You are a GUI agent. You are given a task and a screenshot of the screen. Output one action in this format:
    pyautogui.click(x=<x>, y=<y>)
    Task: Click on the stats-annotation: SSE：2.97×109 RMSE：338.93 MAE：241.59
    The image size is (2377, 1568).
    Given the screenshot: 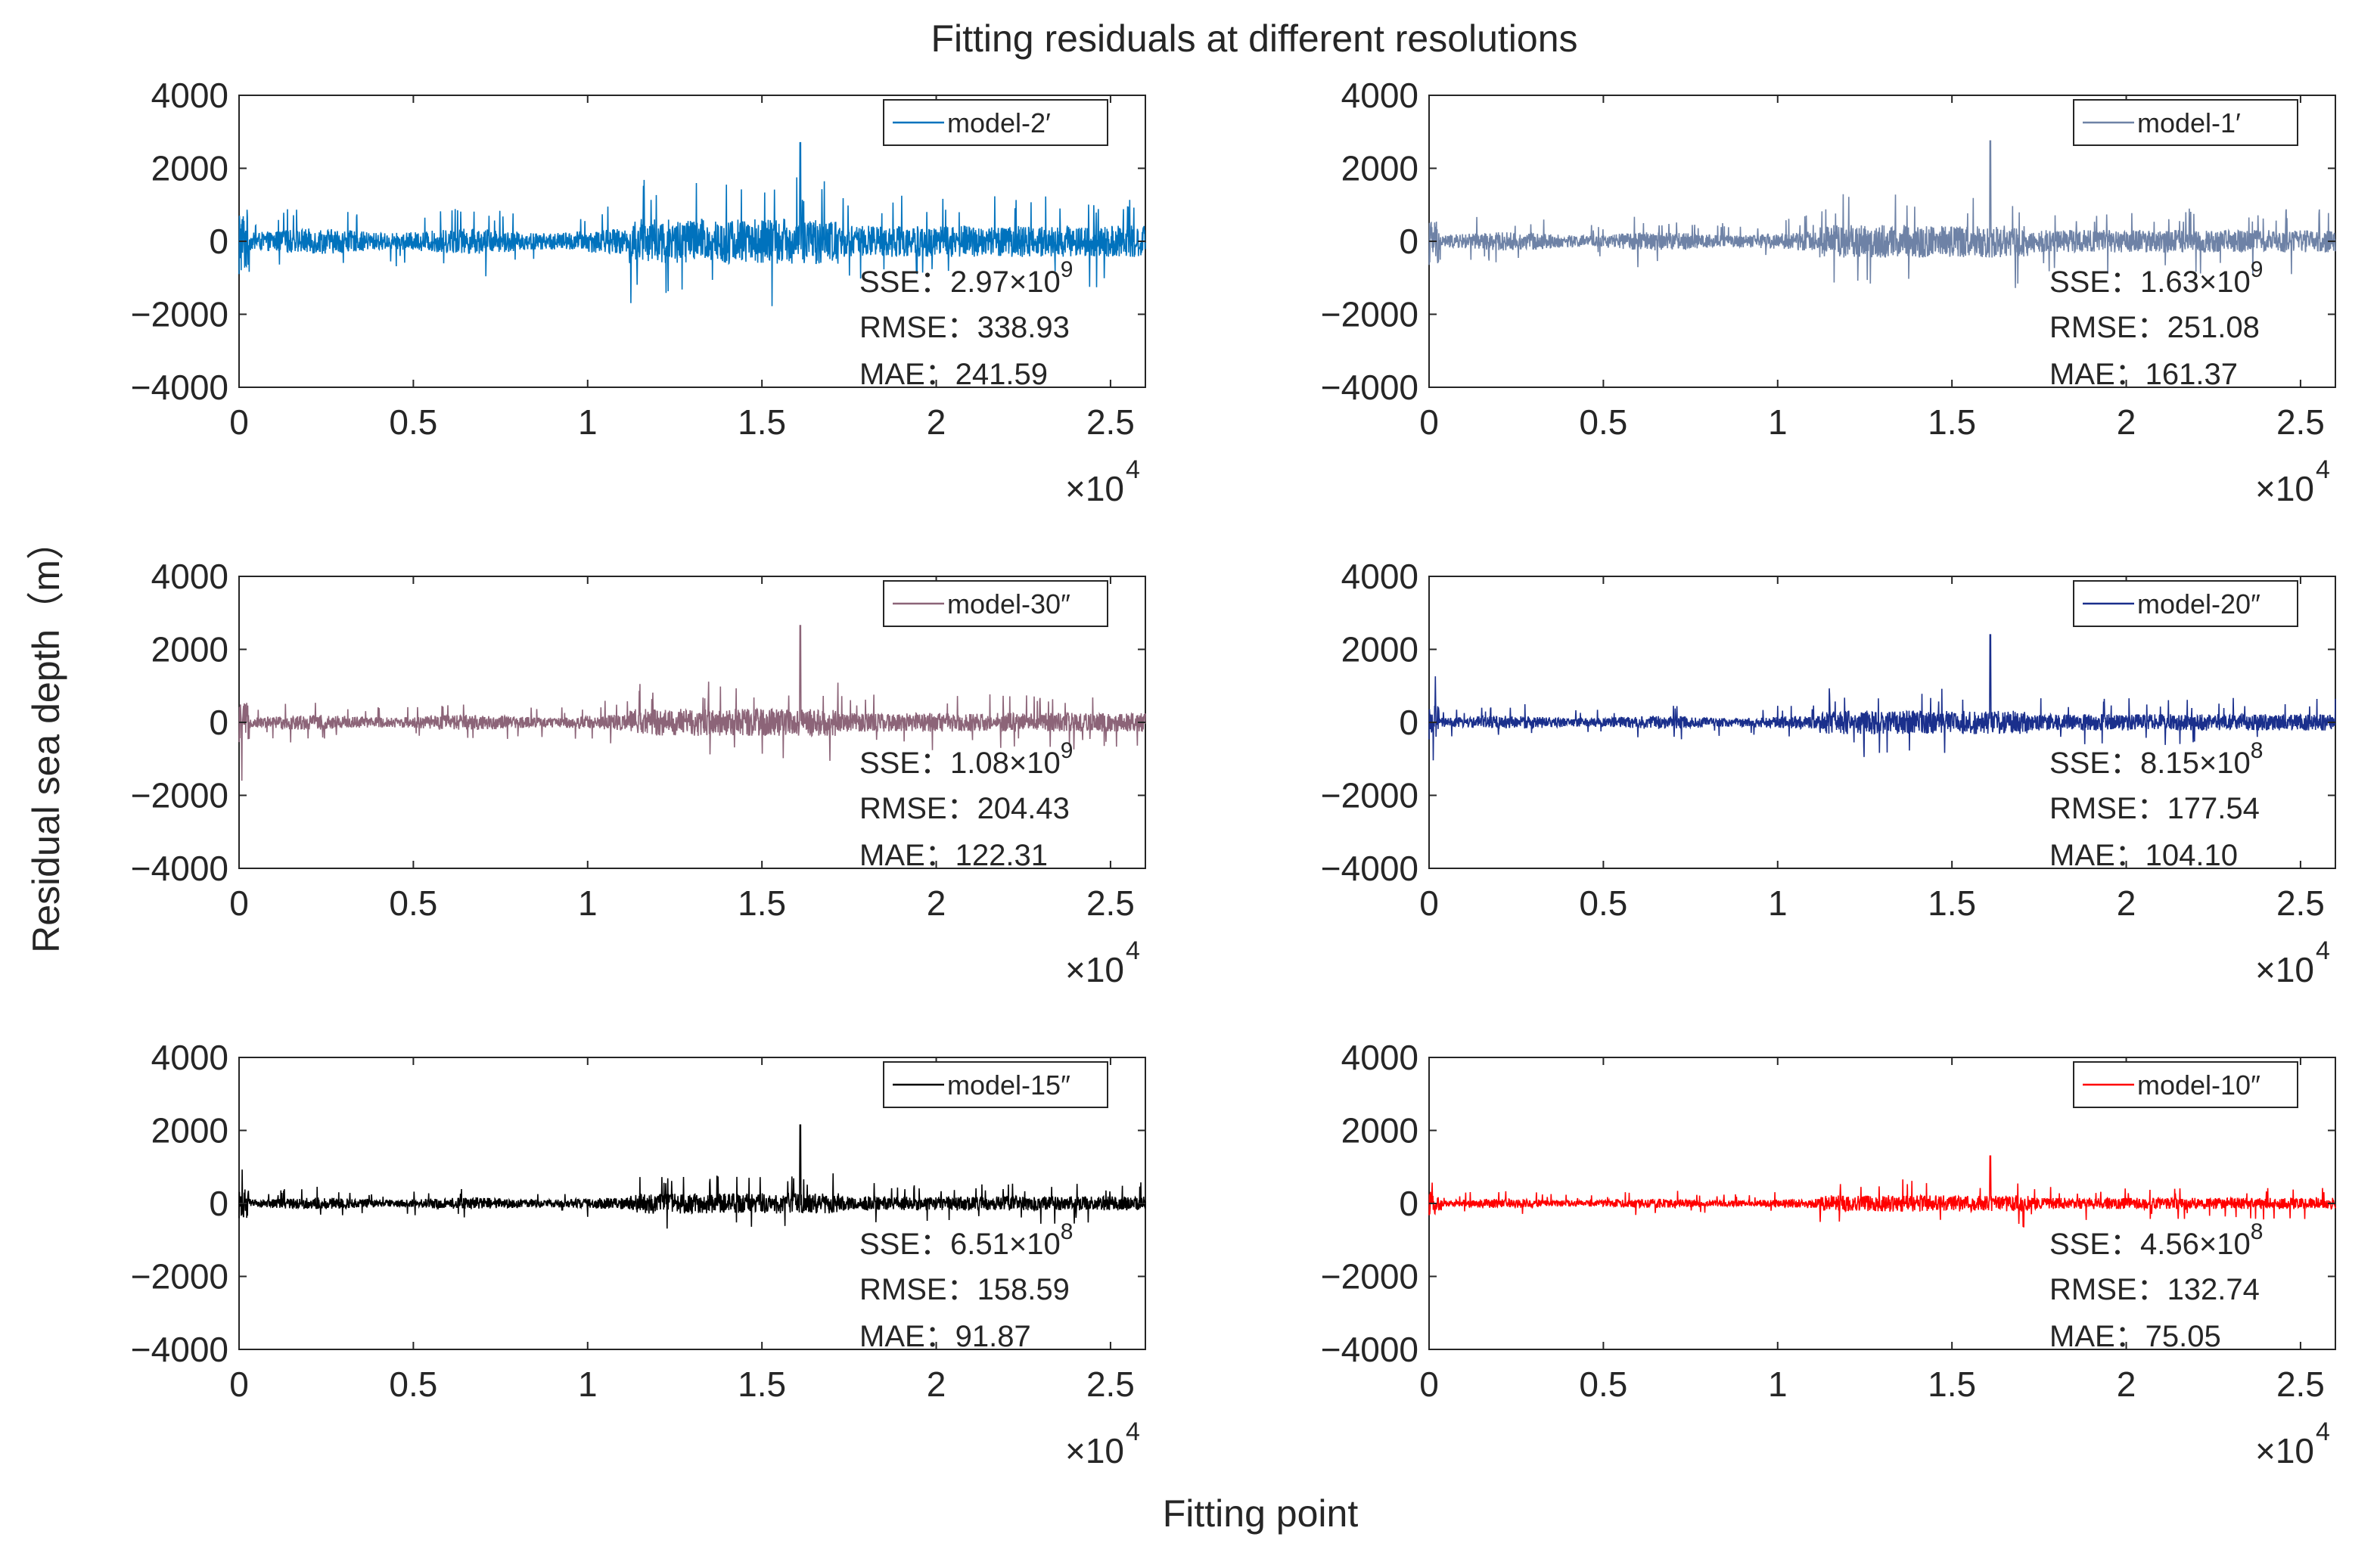 What is the action you would take?
    pyautogui.click(x=966, y=324)
    